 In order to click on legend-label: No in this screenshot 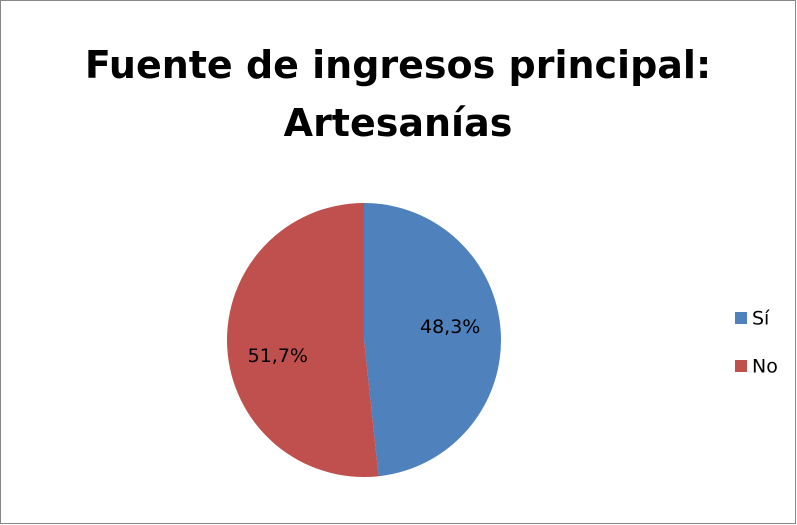, I will do `click(765, 367)`.